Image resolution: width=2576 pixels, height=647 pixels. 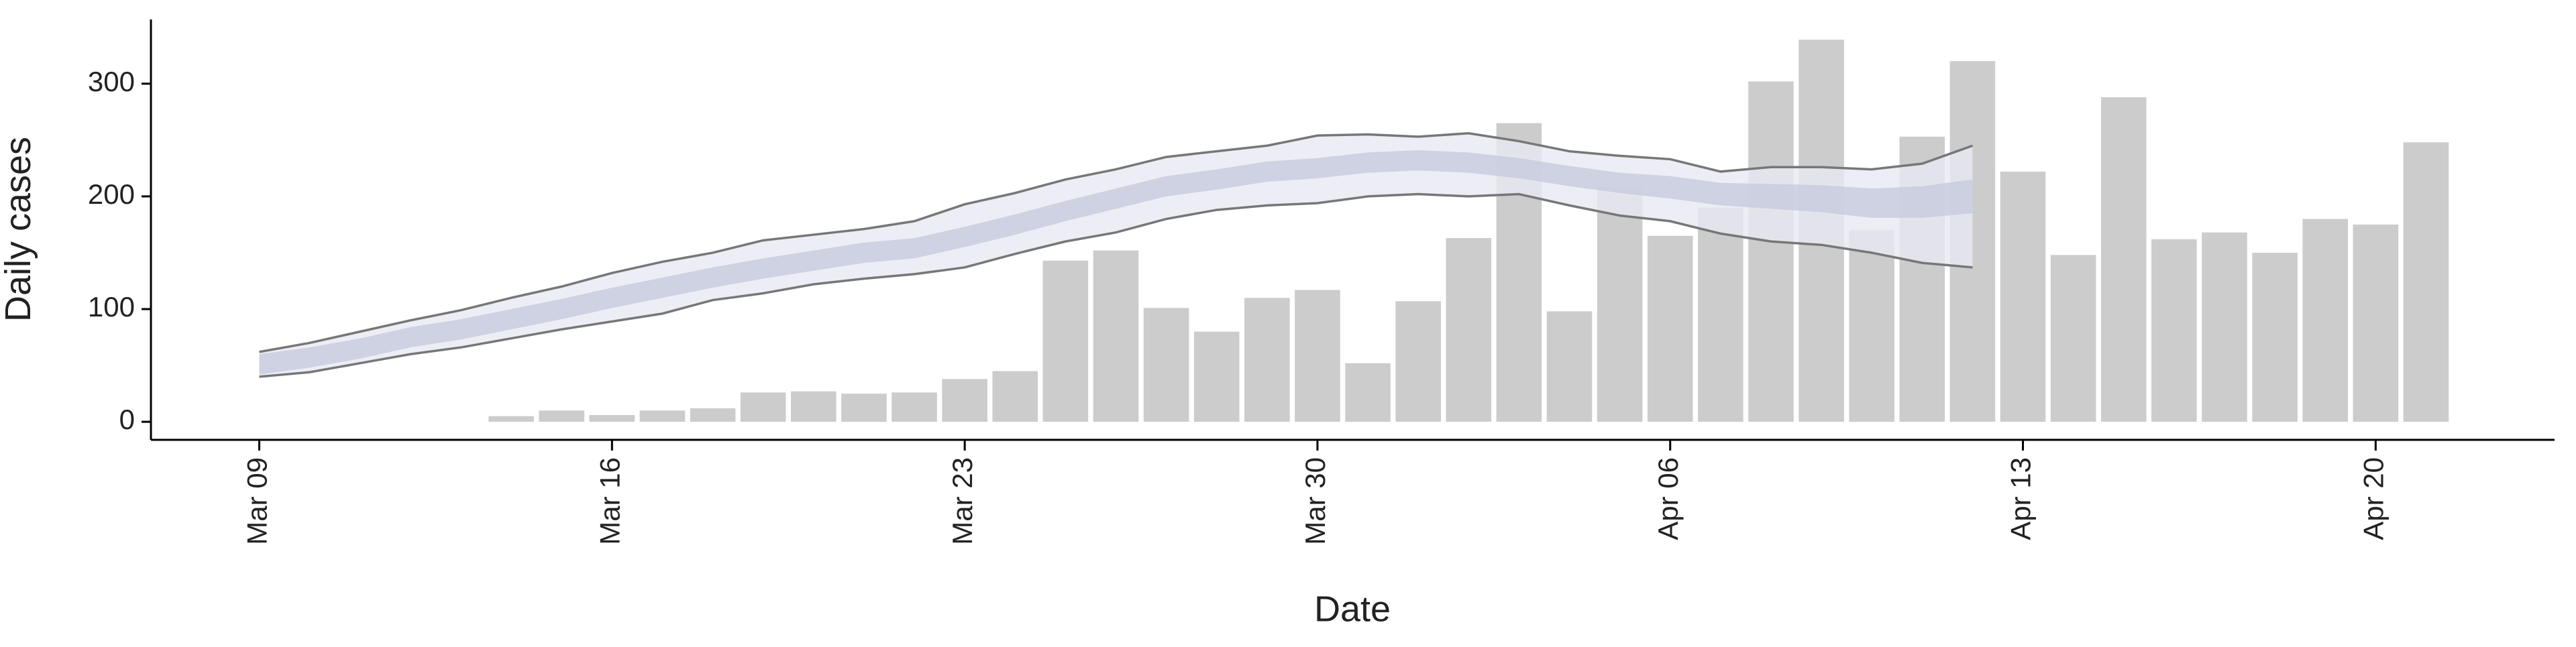 What do you see at coordinates (127, 420) in the screenshot?
I see `y-tick-label: 0` at bounding box center [127, 420].